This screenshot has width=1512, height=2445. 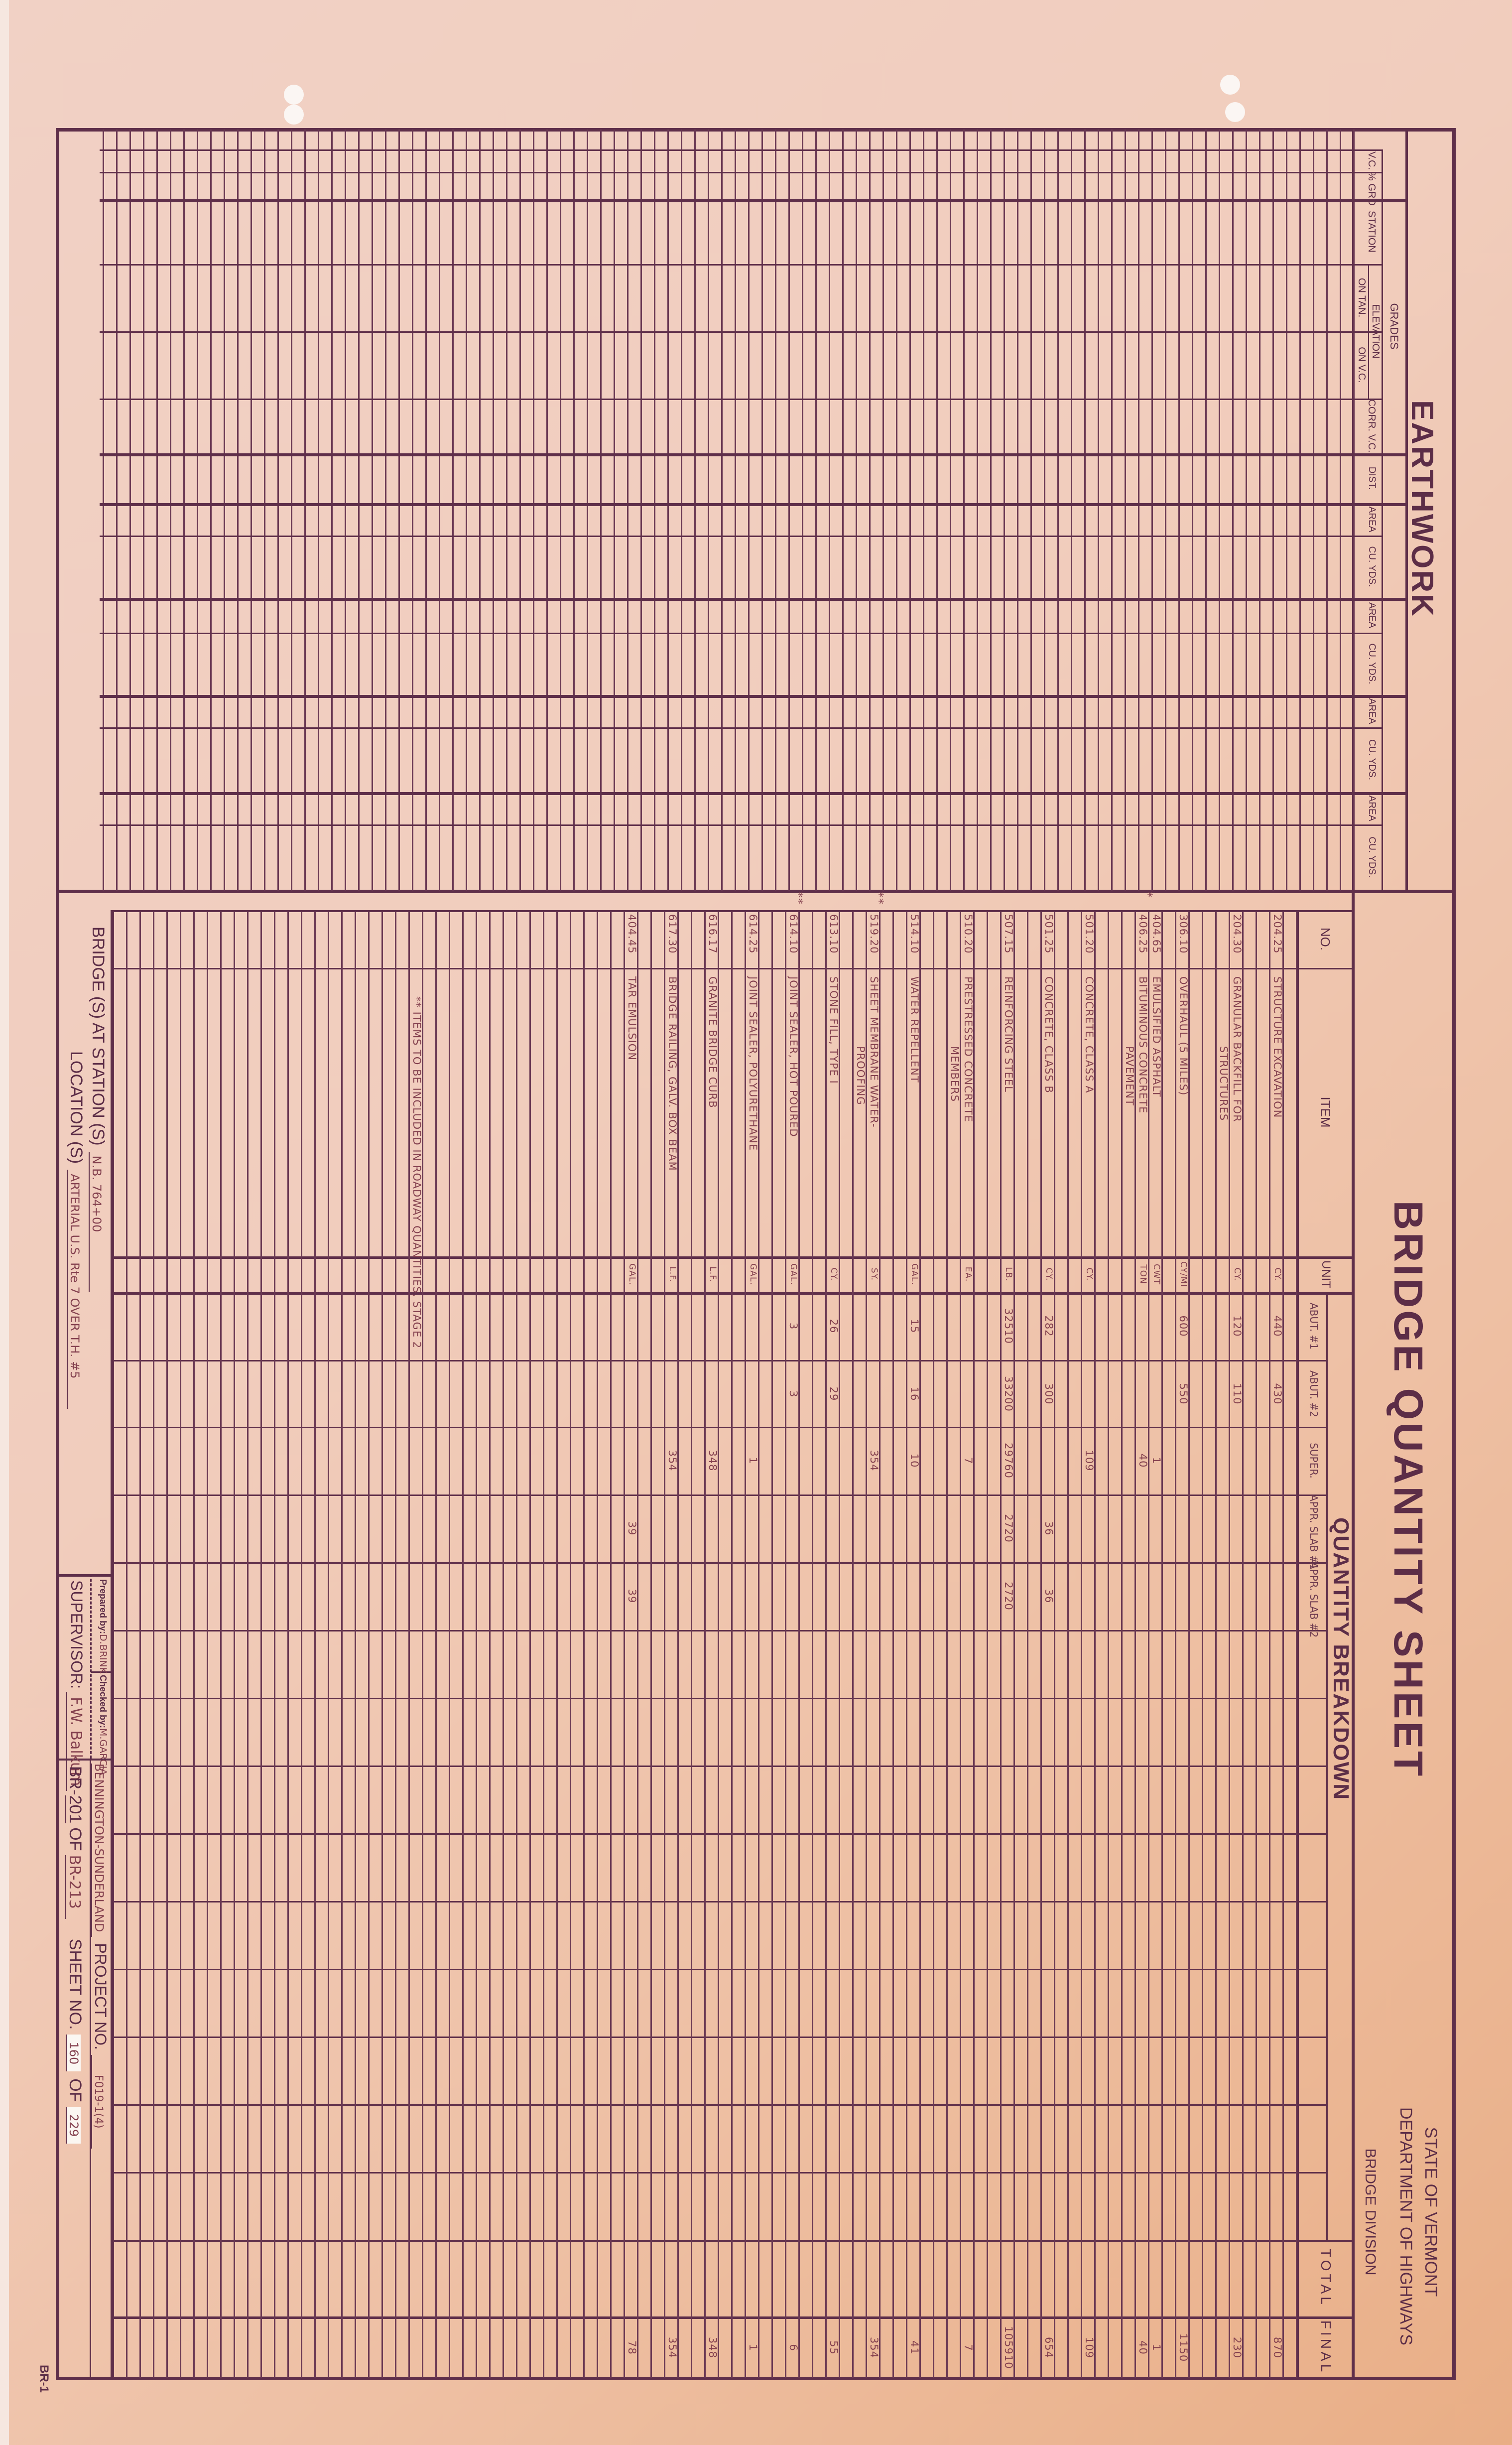 What do you see at coordinates (1143, 1274) in the screenshot?
I see `item-unit: TON` at bounding box center [1143, 1274].